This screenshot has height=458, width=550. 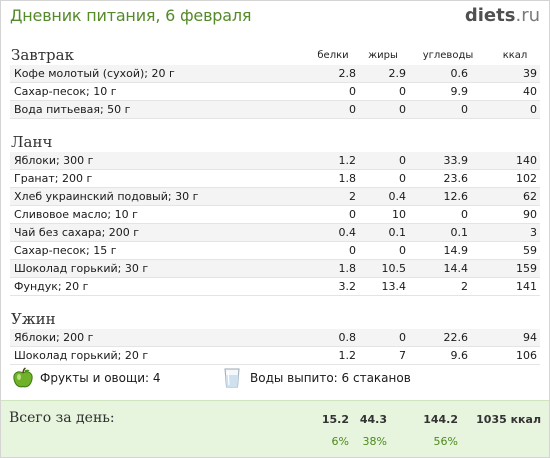 What do you see at coordinates (76, 214) in the screenshot?
I see `food-name: Сливовое масло; 10 г` at bounding box center [76, 214].